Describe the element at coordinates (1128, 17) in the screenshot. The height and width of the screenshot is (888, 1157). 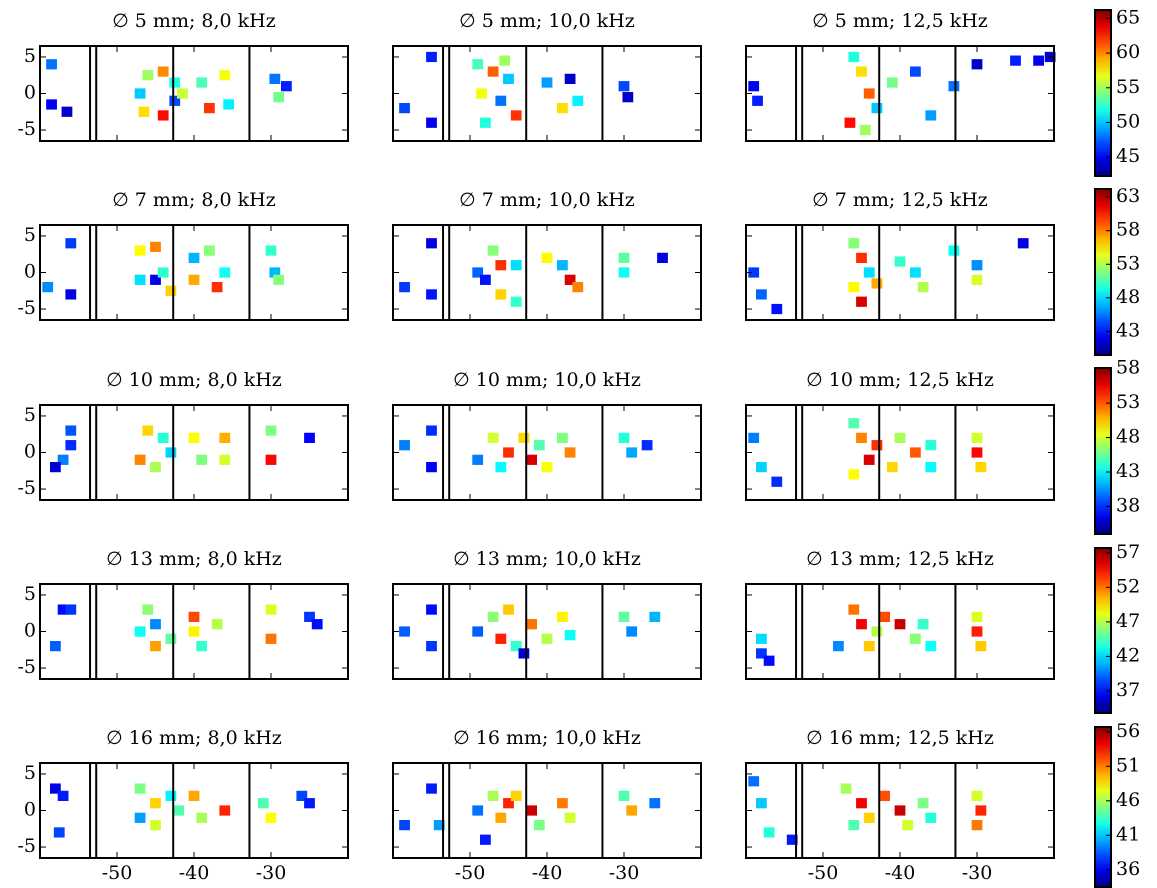
I see `colorbar-tick-label: 65` at that location.